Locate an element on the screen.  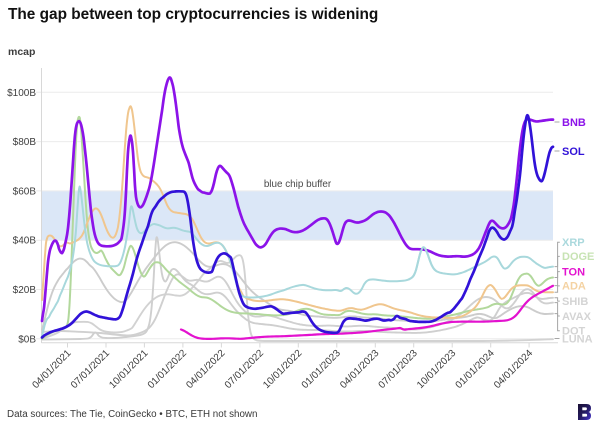
svg-text: $100B is located at coordinates (21, 93).